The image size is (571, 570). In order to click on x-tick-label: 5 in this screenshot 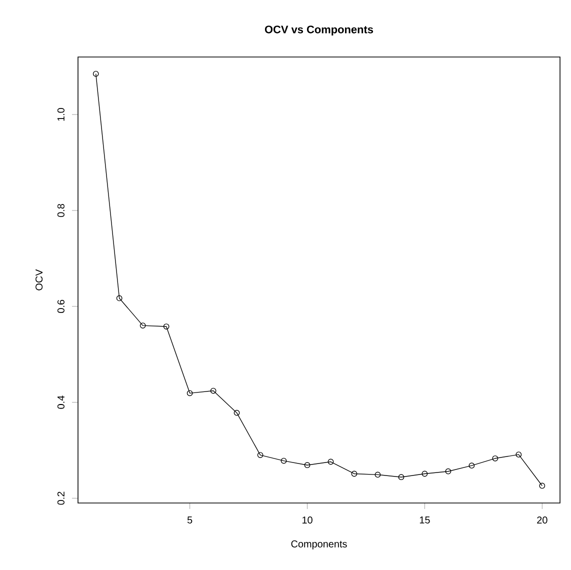, I will do `click(189, 520)`.